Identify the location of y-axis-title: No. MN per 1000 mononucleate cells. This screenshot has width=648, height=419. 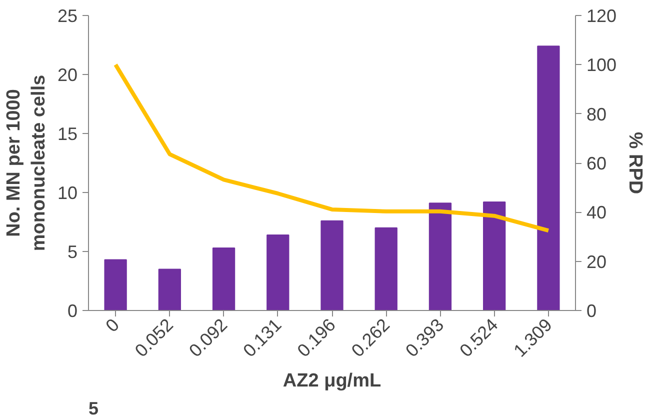
(26, 163).